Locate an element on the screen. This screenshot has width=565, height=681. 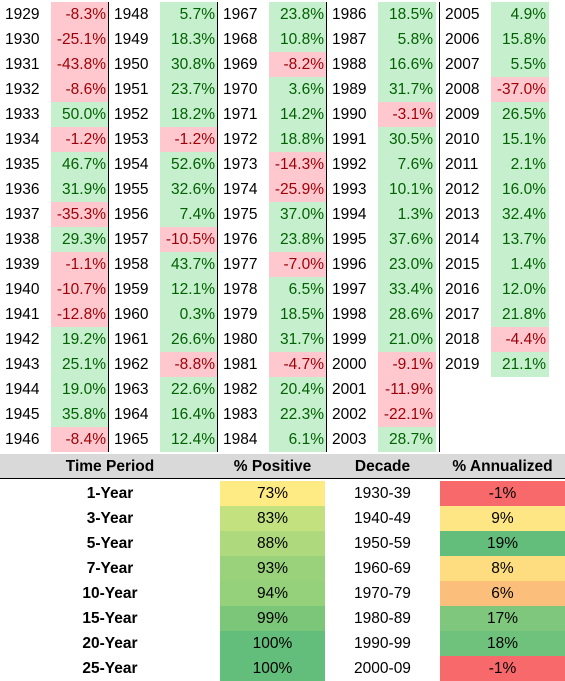
year-label: 1951 is located at coordinates (131, 89).